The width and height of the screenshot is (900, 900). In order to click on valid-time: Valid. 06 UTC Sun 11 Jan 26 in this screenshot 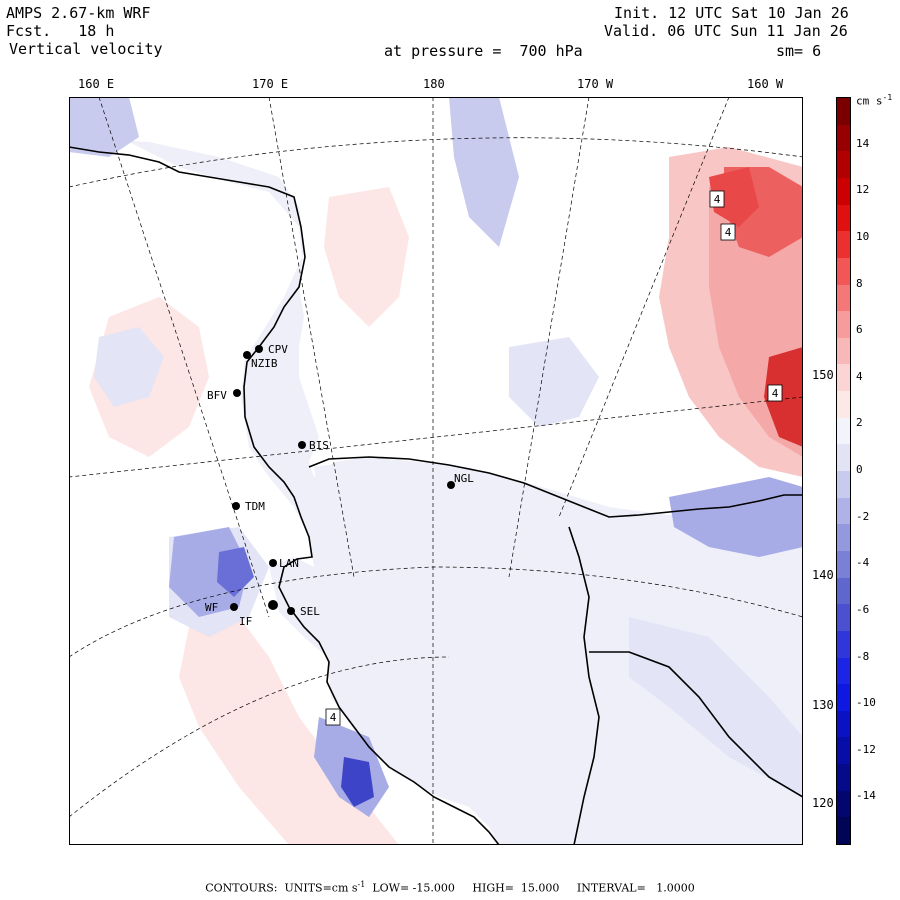, I will do `click(726, 31)`.